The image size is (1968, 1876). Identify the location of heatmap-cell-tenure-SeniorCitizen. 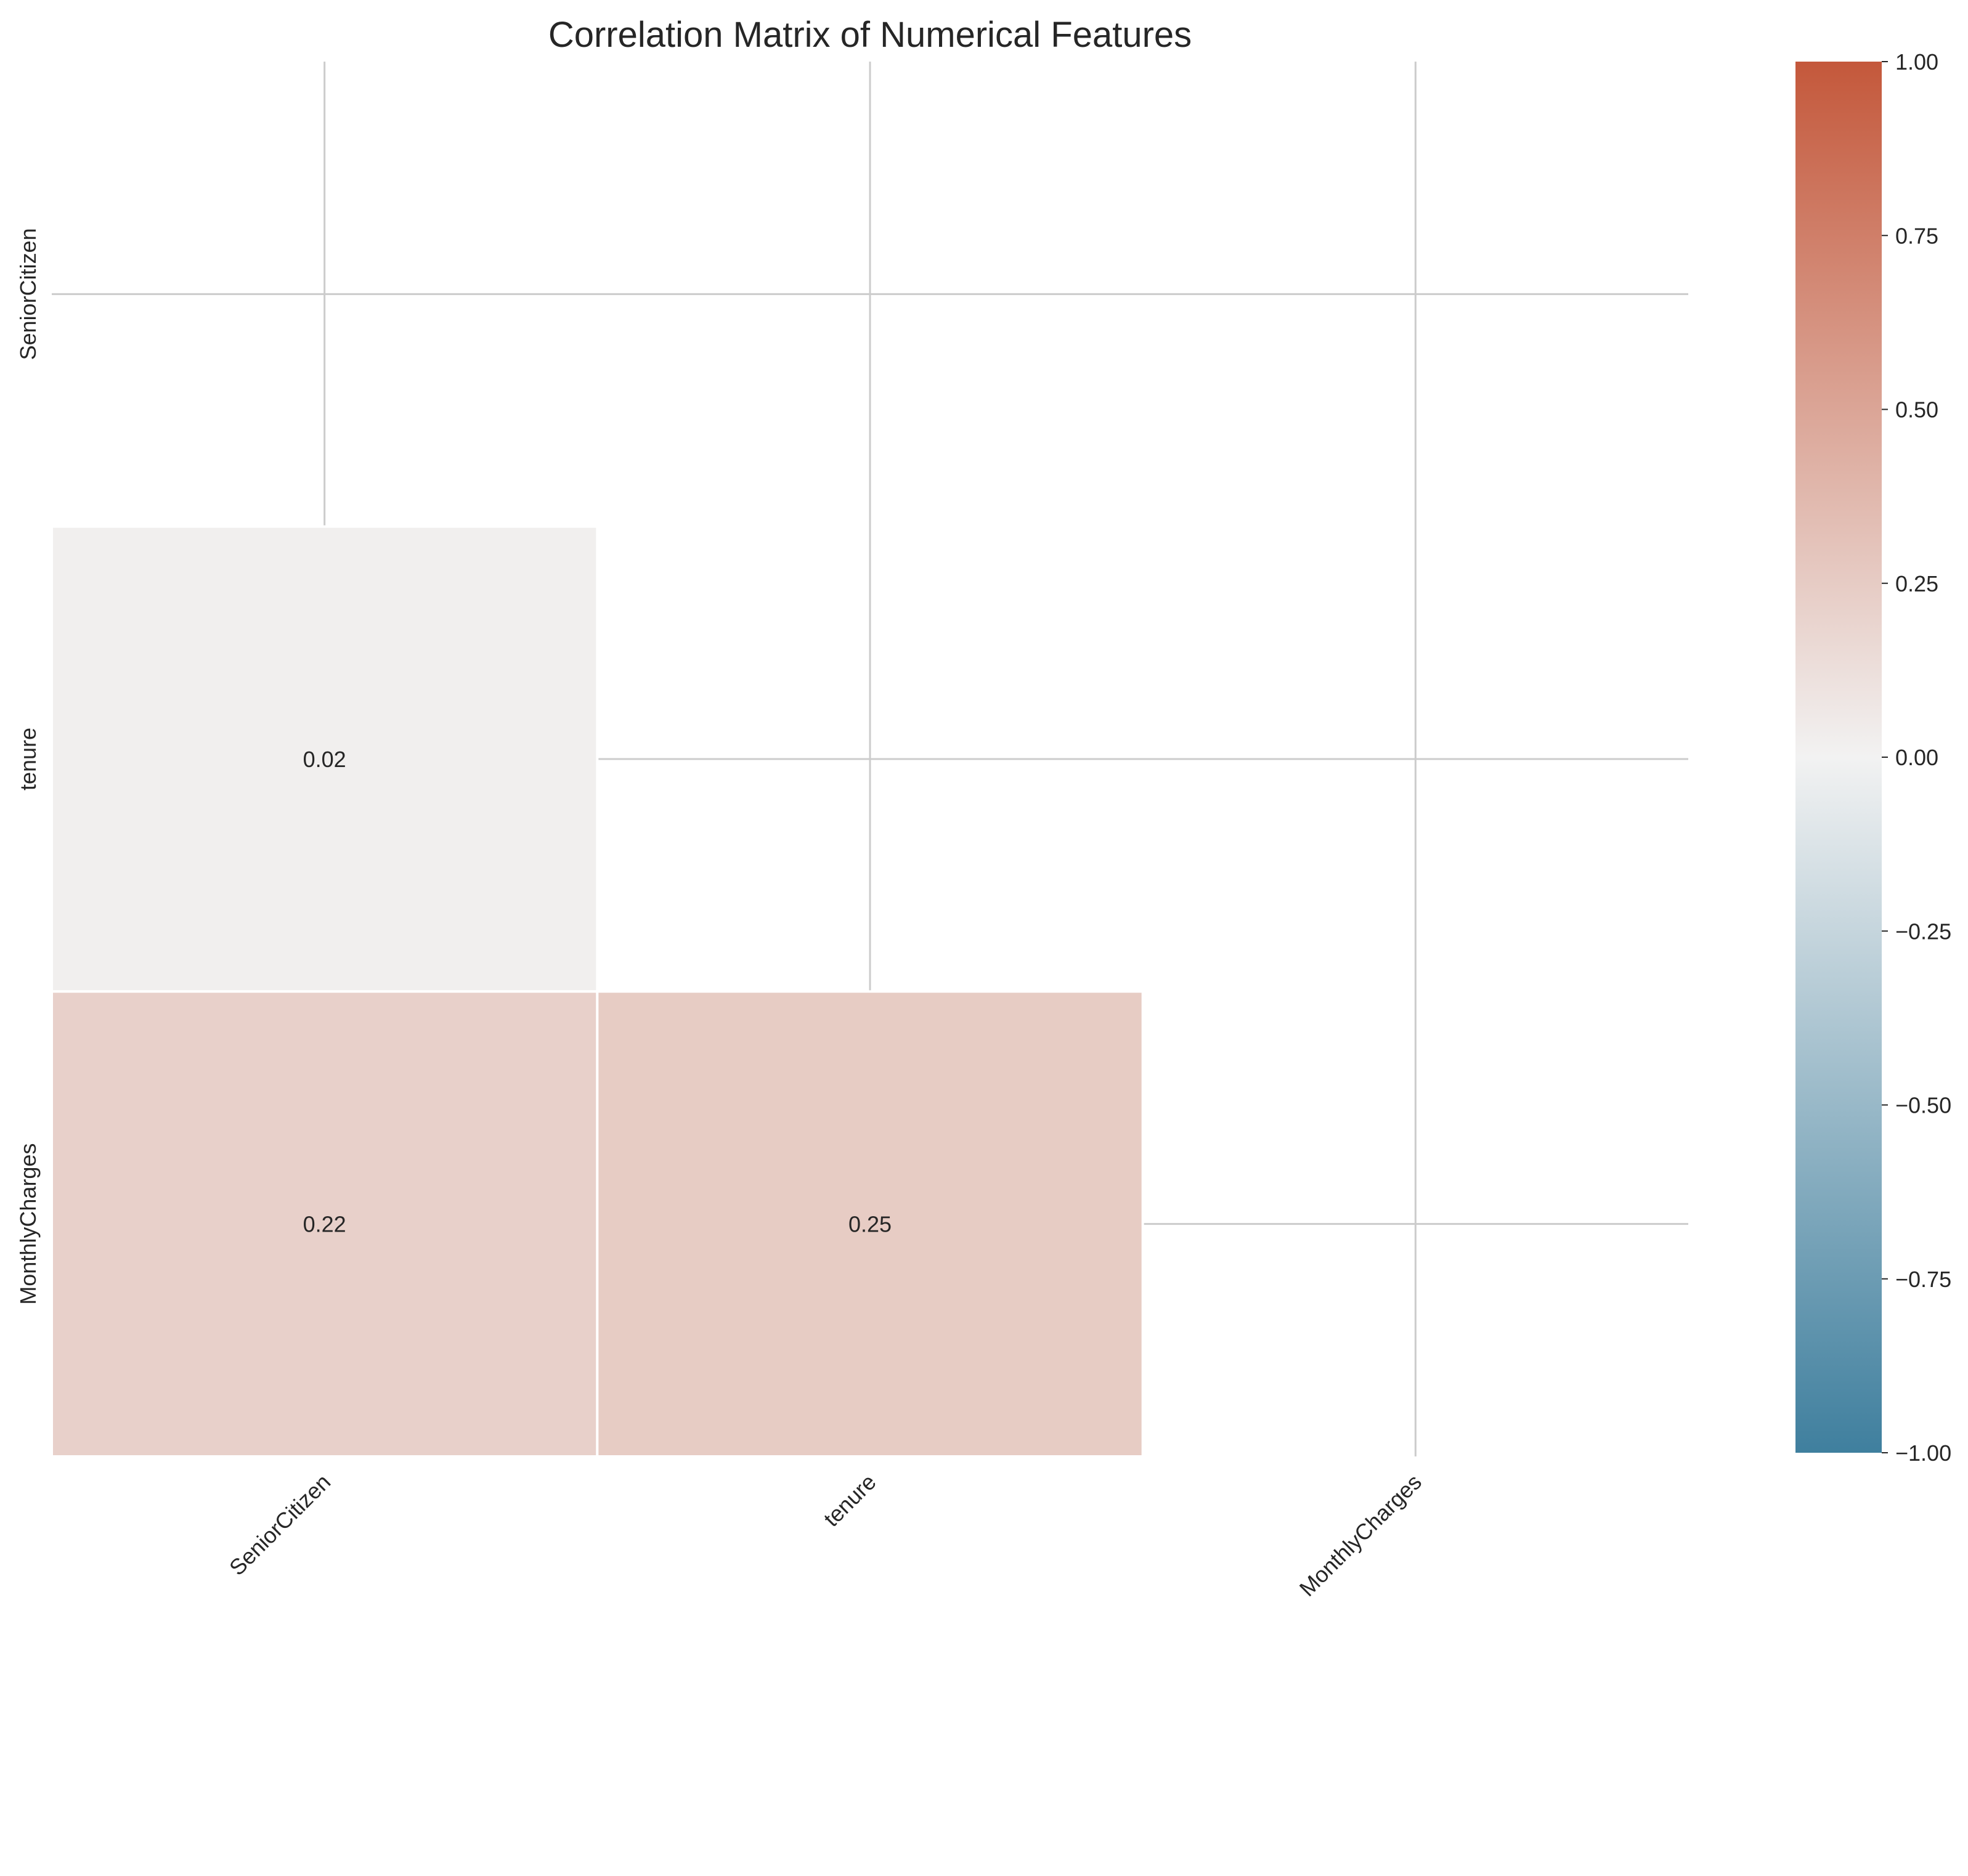
(325, 759).